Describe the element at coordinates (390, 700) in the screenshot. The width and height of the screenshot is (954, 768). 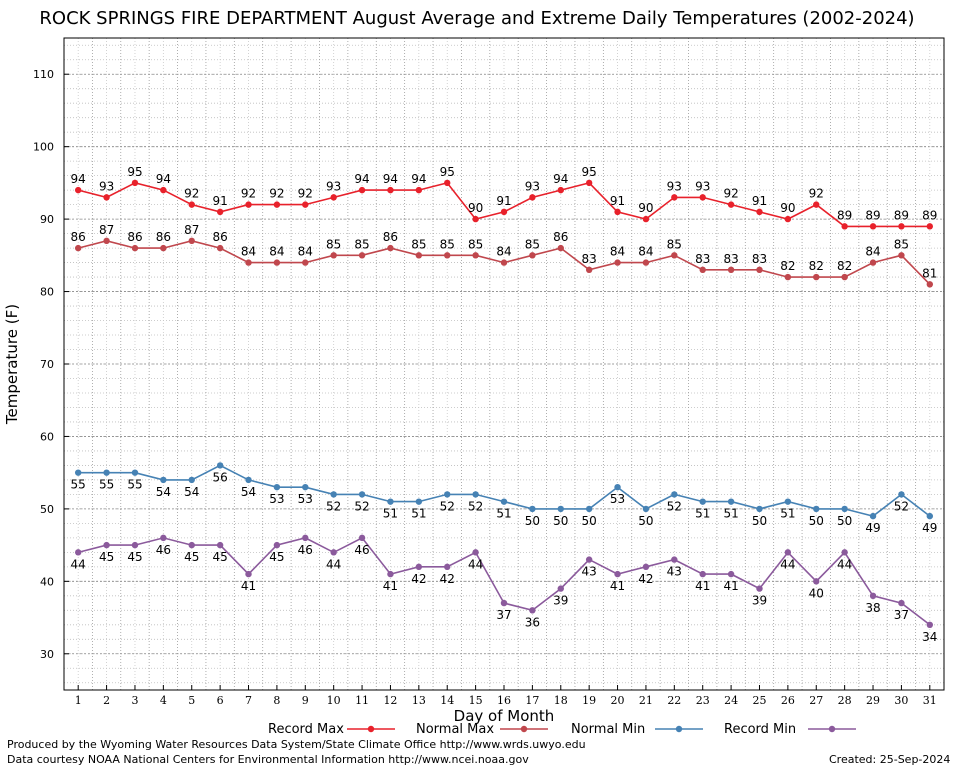
I see `x-tick-label: 12` at that location.